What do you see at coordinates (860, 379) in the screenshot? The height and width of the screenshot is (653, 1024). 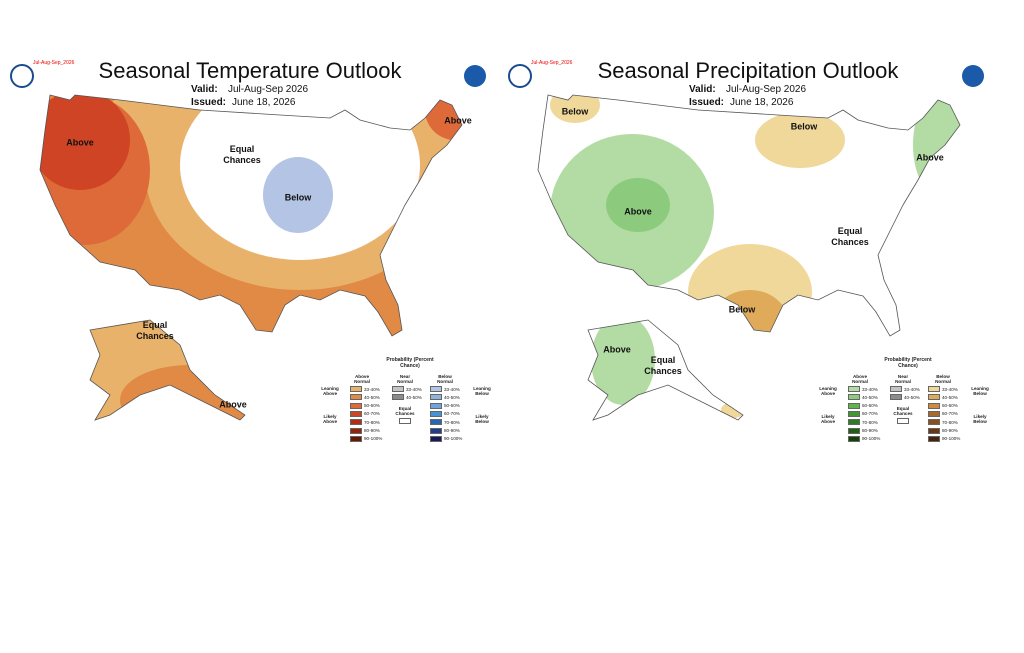 I see `legend-header: Above Normal` at bounding box center [860, 379].